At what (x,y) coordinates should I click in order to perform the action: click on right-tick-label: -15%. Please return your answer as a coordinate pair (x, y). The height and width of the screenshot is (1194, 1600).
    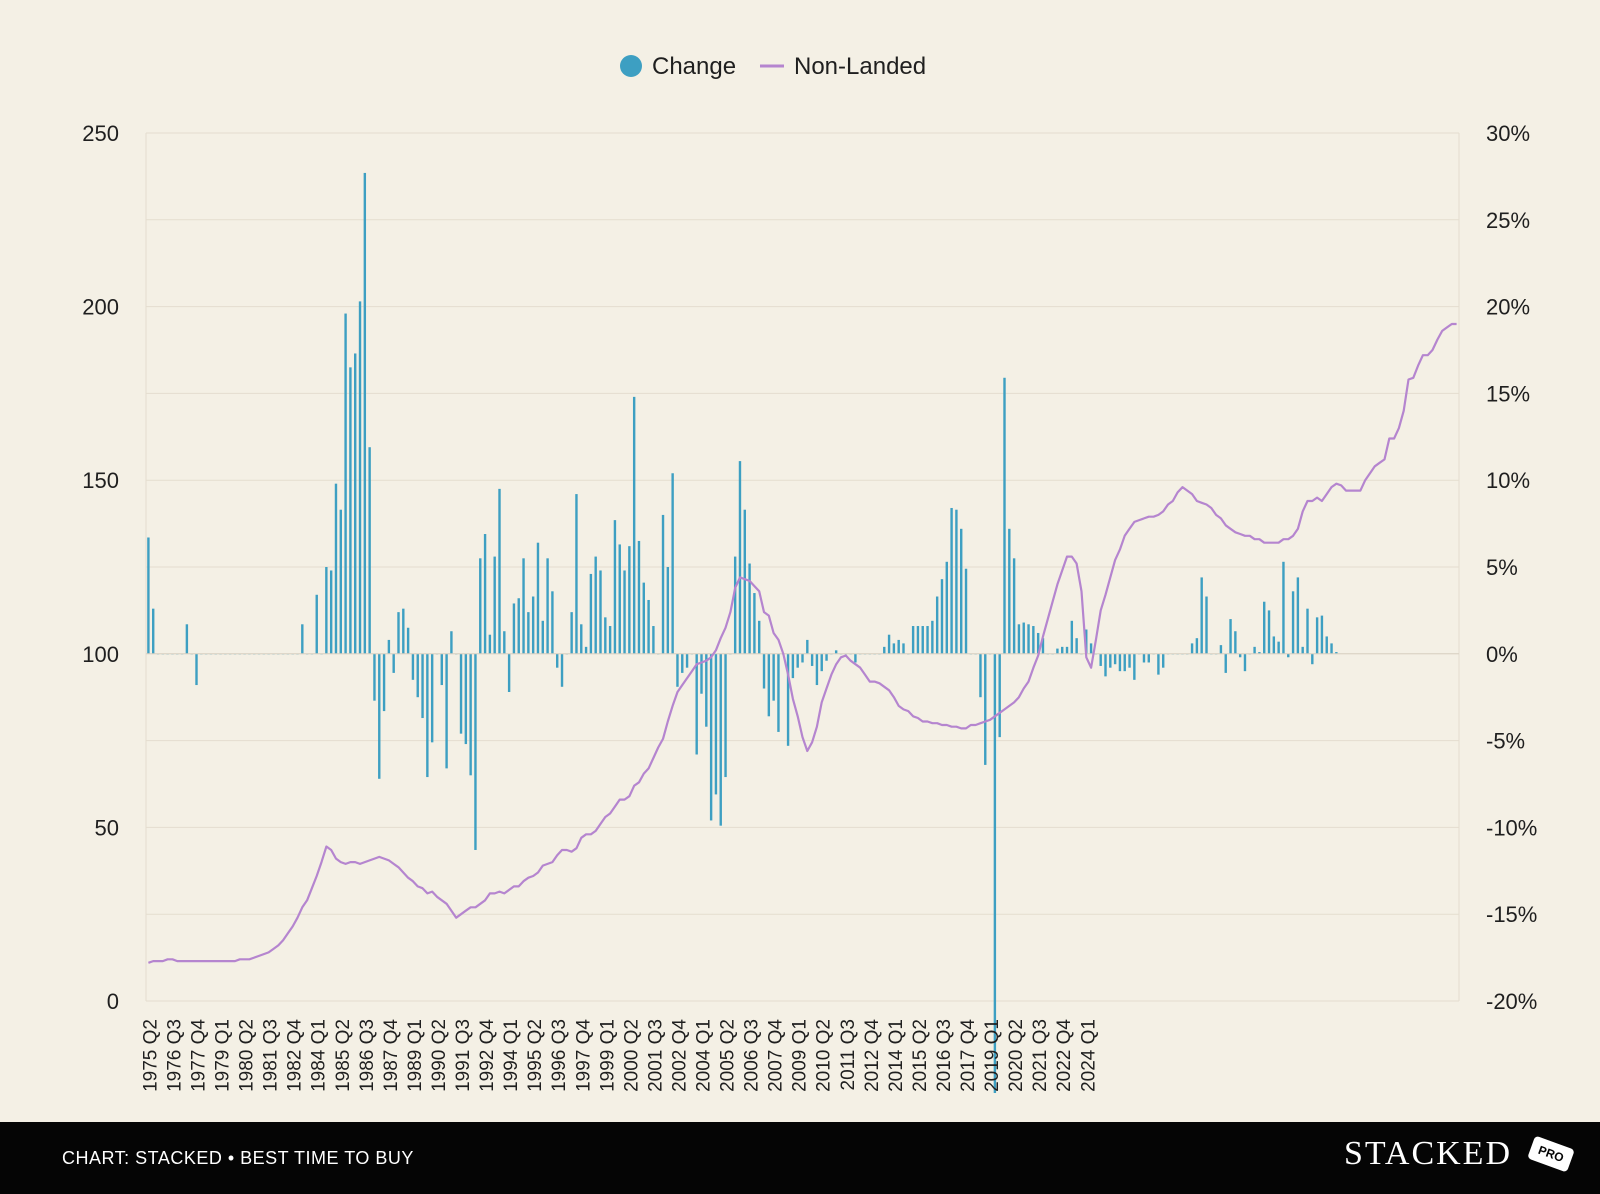
    Looking at the image, I should click on (1511, 914).